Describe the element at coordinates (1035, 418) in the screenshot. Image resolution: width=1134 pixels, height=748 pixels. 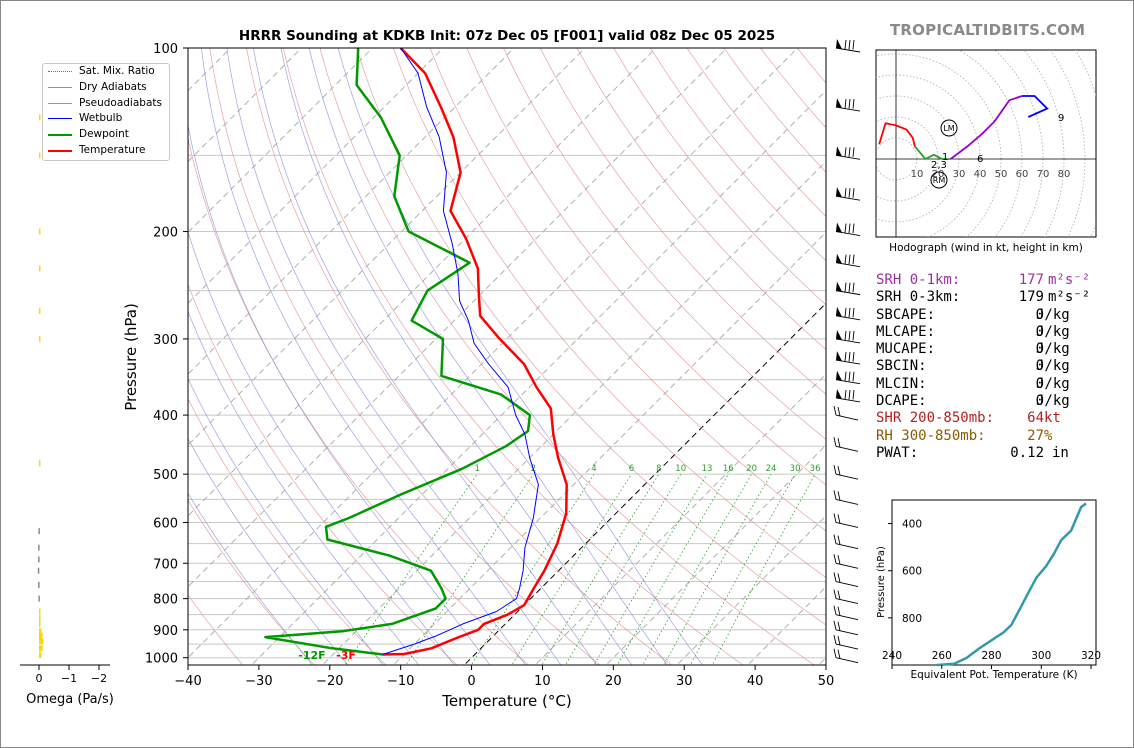
I see `stat-value: 64` at that location.